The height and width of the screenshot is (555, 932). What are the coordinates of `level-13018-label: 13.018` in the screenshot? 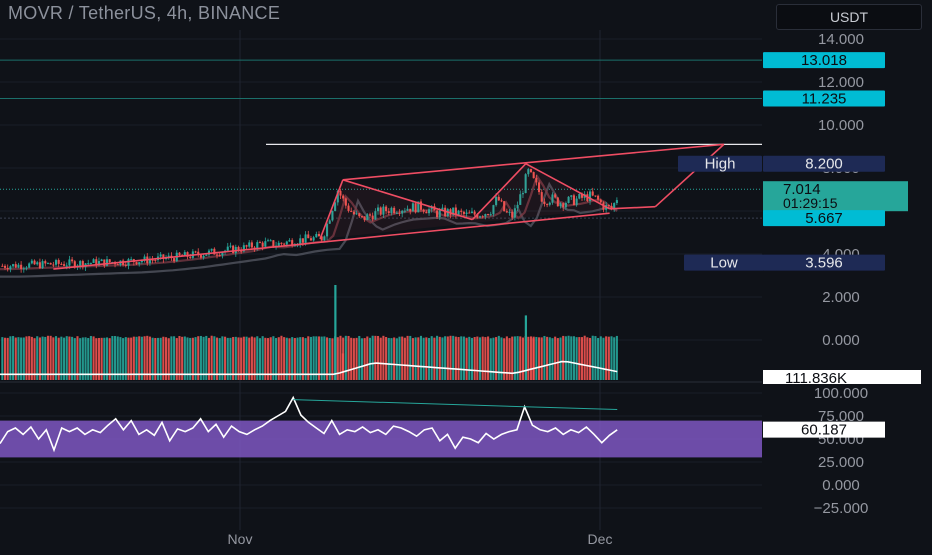 It's located at (824, 60).